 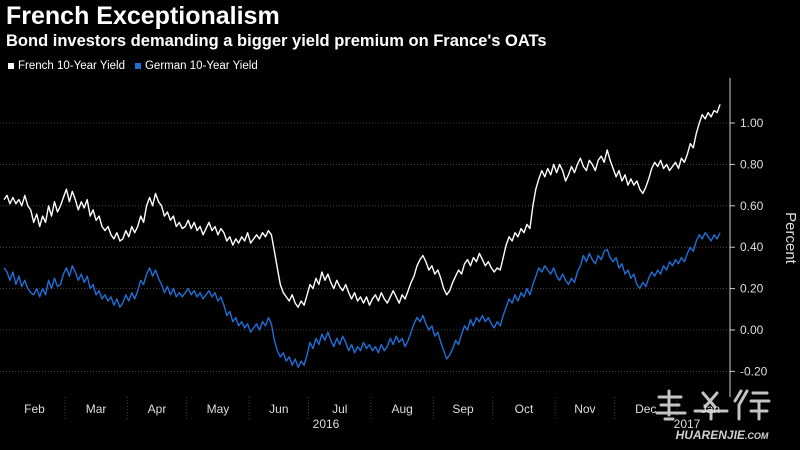 I want to click on x-tick-label: Feb, so click(x=34, y=409).